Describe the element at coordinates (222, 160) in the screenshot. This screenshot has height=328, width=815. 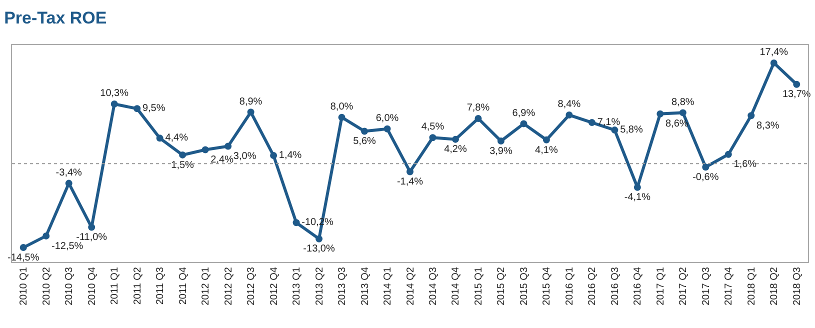
I see `data-label: 2,4%` at that location.